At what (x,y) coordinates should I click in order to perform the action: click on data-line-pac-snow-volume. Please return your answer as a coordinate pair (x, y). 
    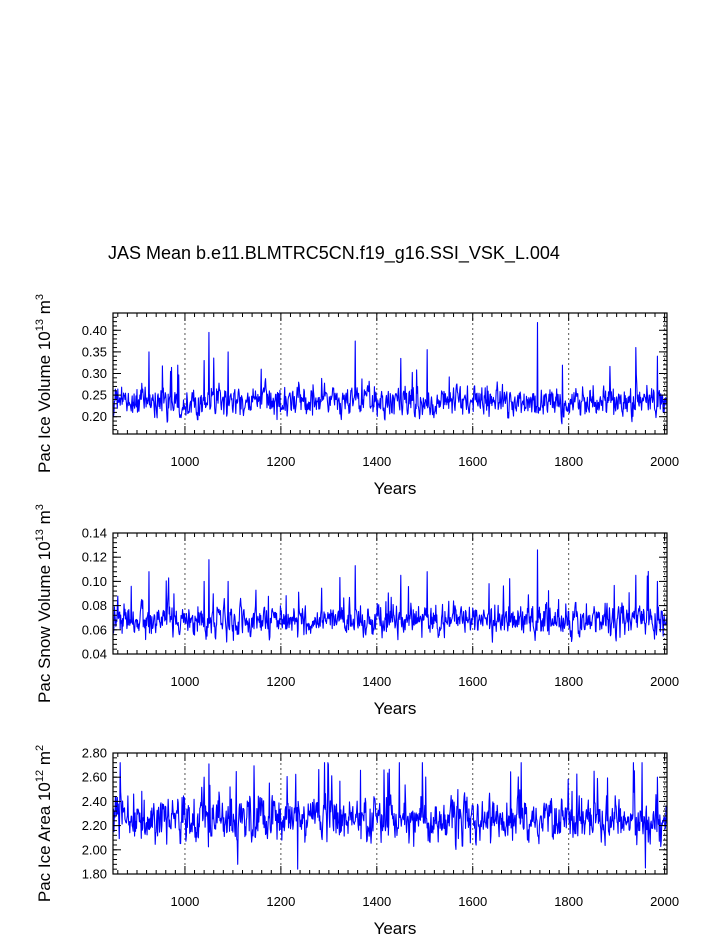
    Looking at the image, I should click on (390, 596).